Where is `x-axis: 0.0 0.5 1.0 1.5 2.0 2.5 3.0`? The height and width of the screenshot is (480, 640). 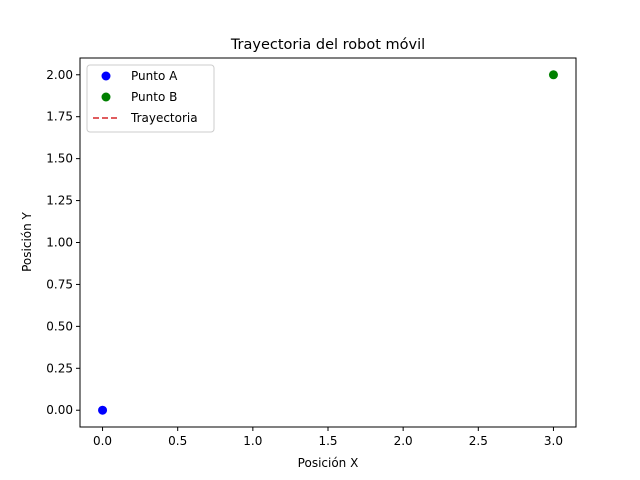 x-axis: 0.0 0.5 1.0 1.5 2.0 2.5 3.0 is located at coordinates (328, 437).